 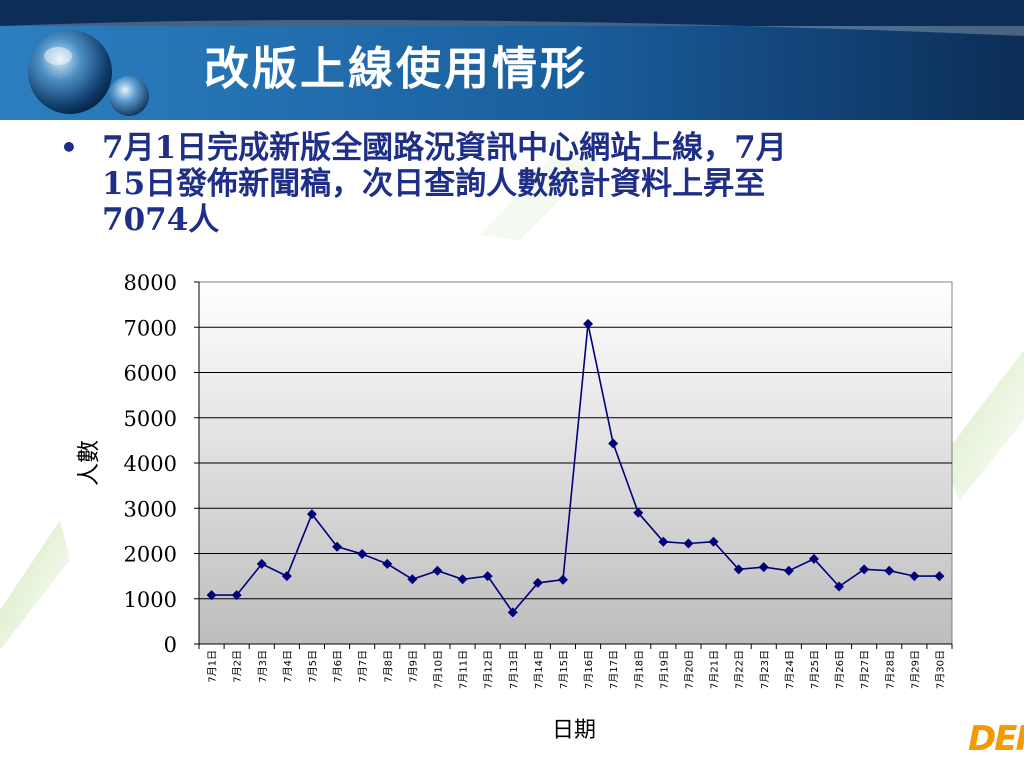 What do you see at coordinates (540, 195) in the screenshot?
I see `decor-swoosh-top` at bounding box center [540, 195].